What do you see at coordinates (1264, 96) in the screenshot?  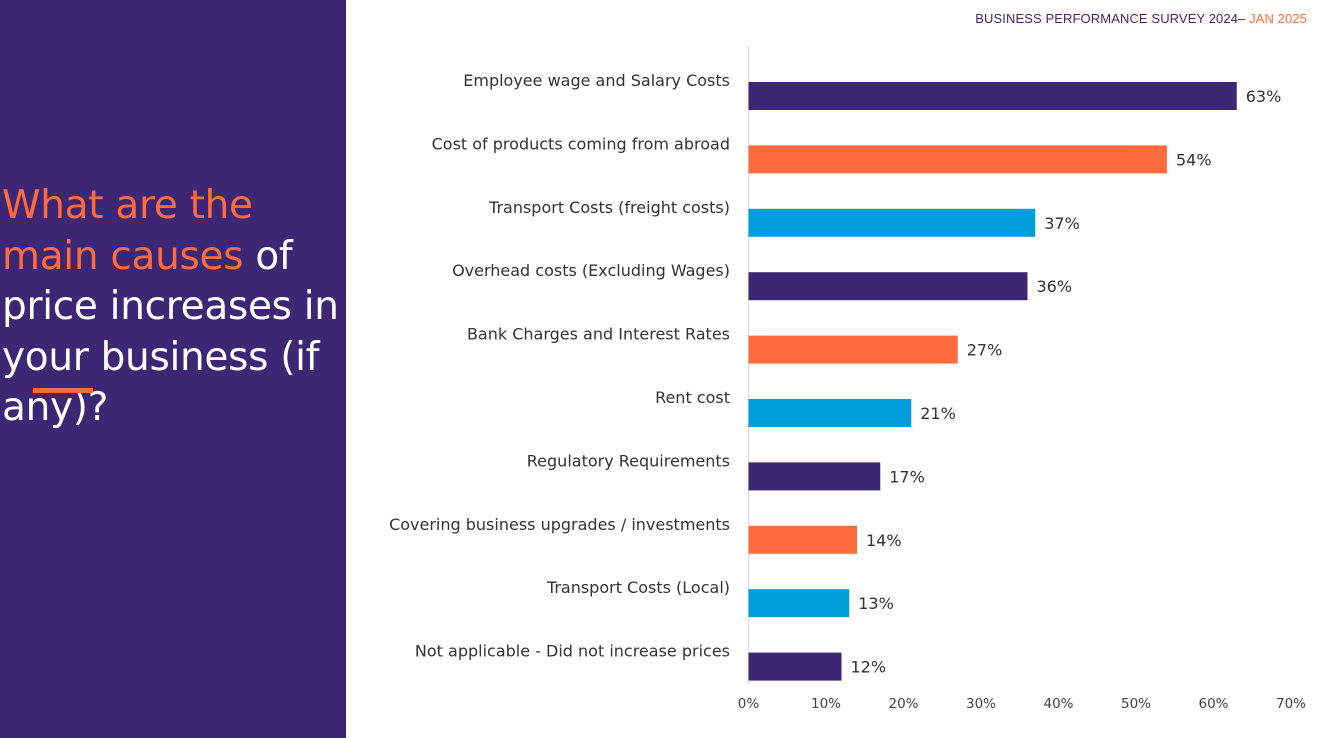 I see `value-label: 63%` at bounding box center [1264, 96].